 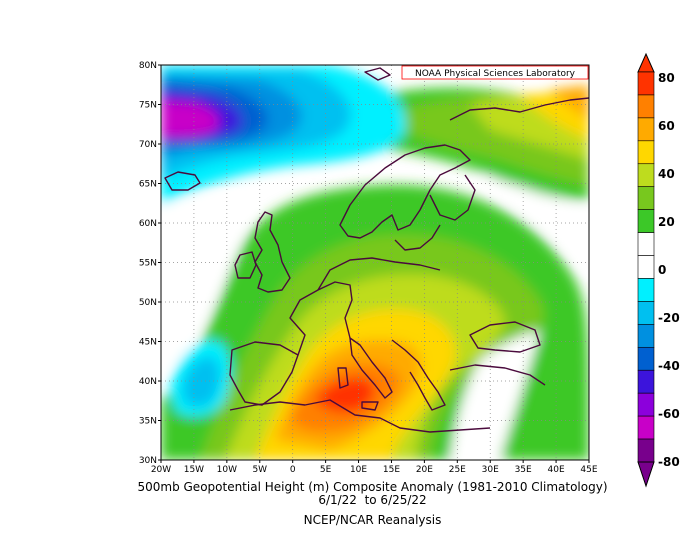 I want to click on lon-tick-label: 25E, so click(x=457, y=470).